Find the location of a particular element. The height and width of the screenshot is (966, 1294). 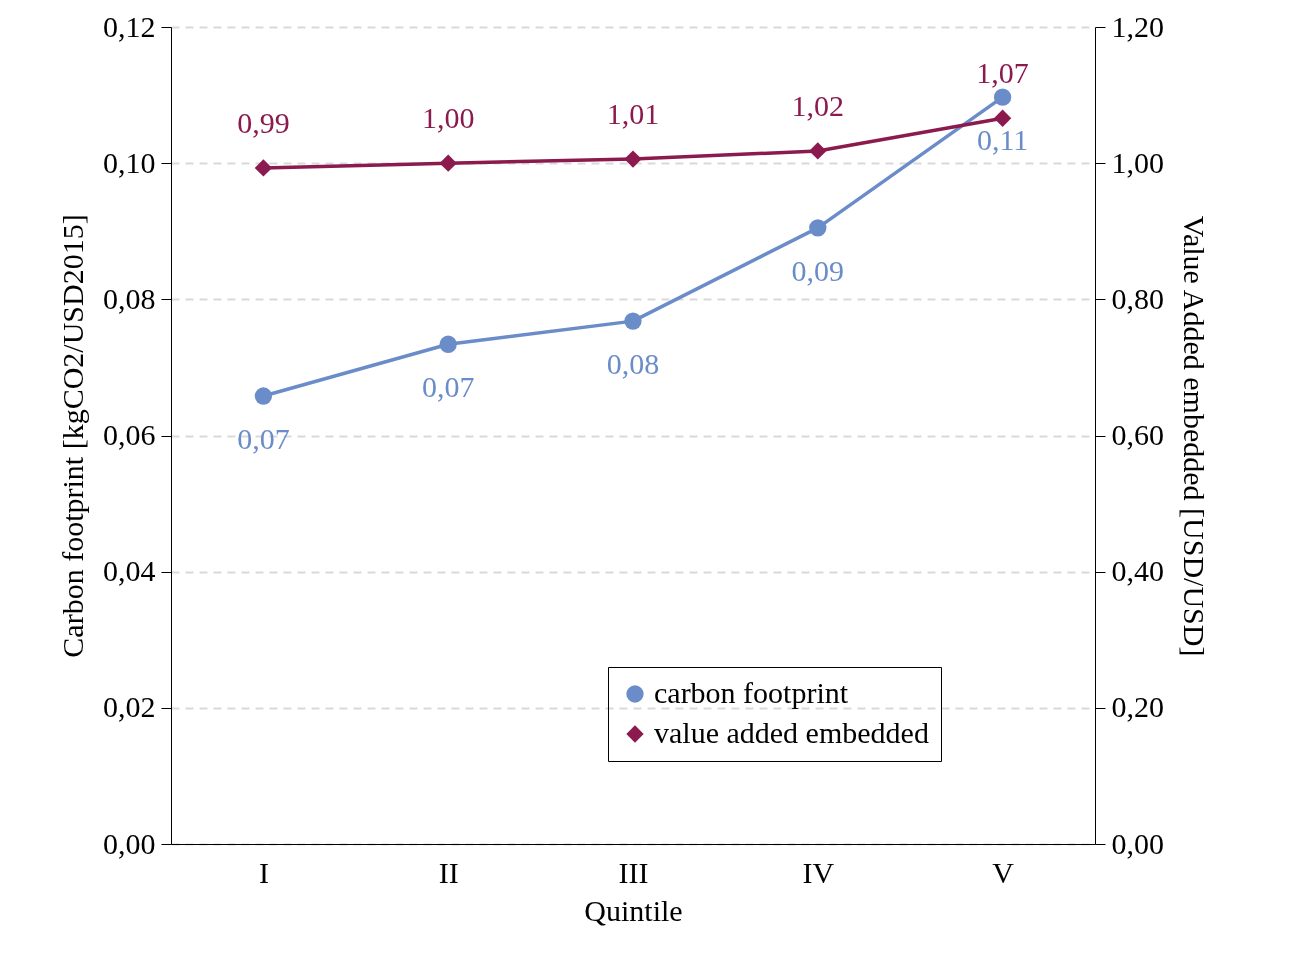

x-tick-label: IV is located at coordinates (818, 872).